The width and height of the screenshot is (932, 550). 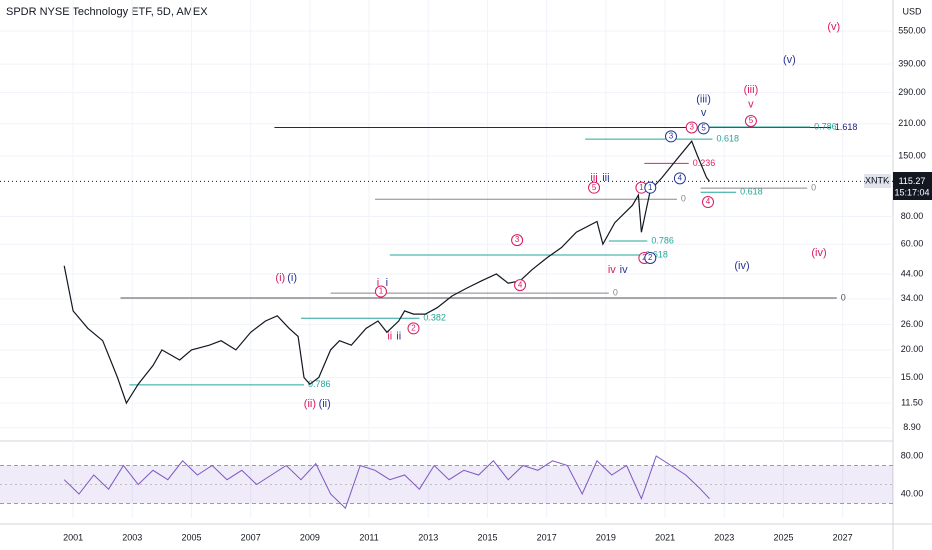 I want to click on y-tick-label: 390.00, so click(x=912, y=64).